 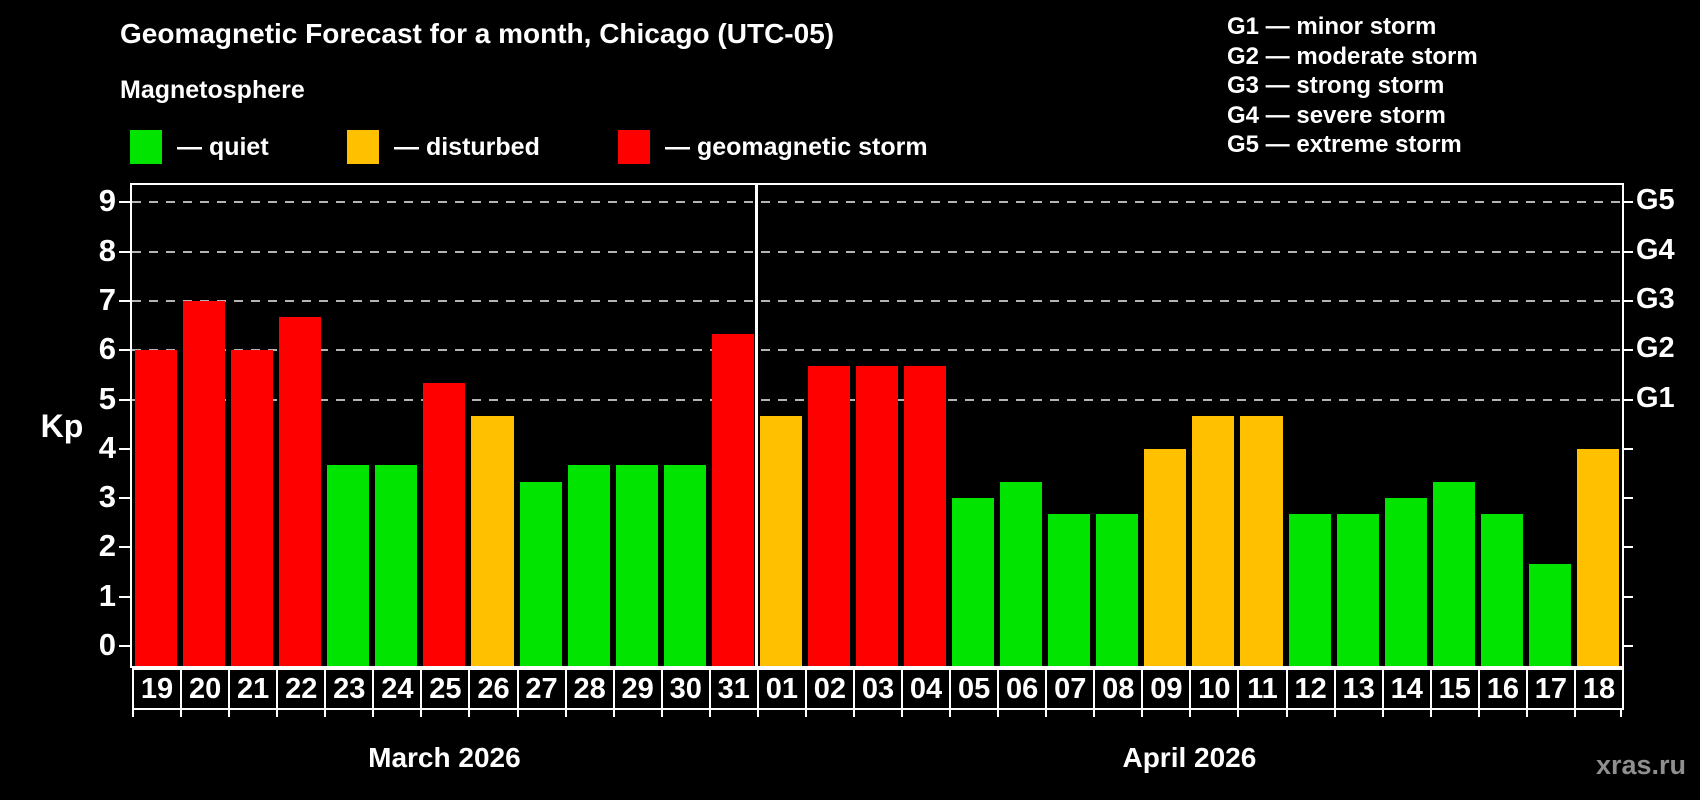 I want to click on day-label-31: 31, so click(x=733, y=689).